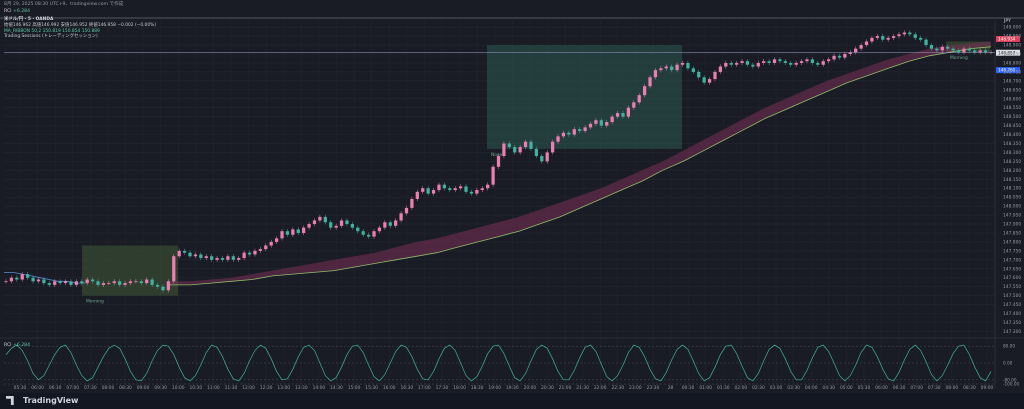 The width and height of the screenshot is (1024, 409). I want to click on time-tick-label: 04:30, so click(828, 388).